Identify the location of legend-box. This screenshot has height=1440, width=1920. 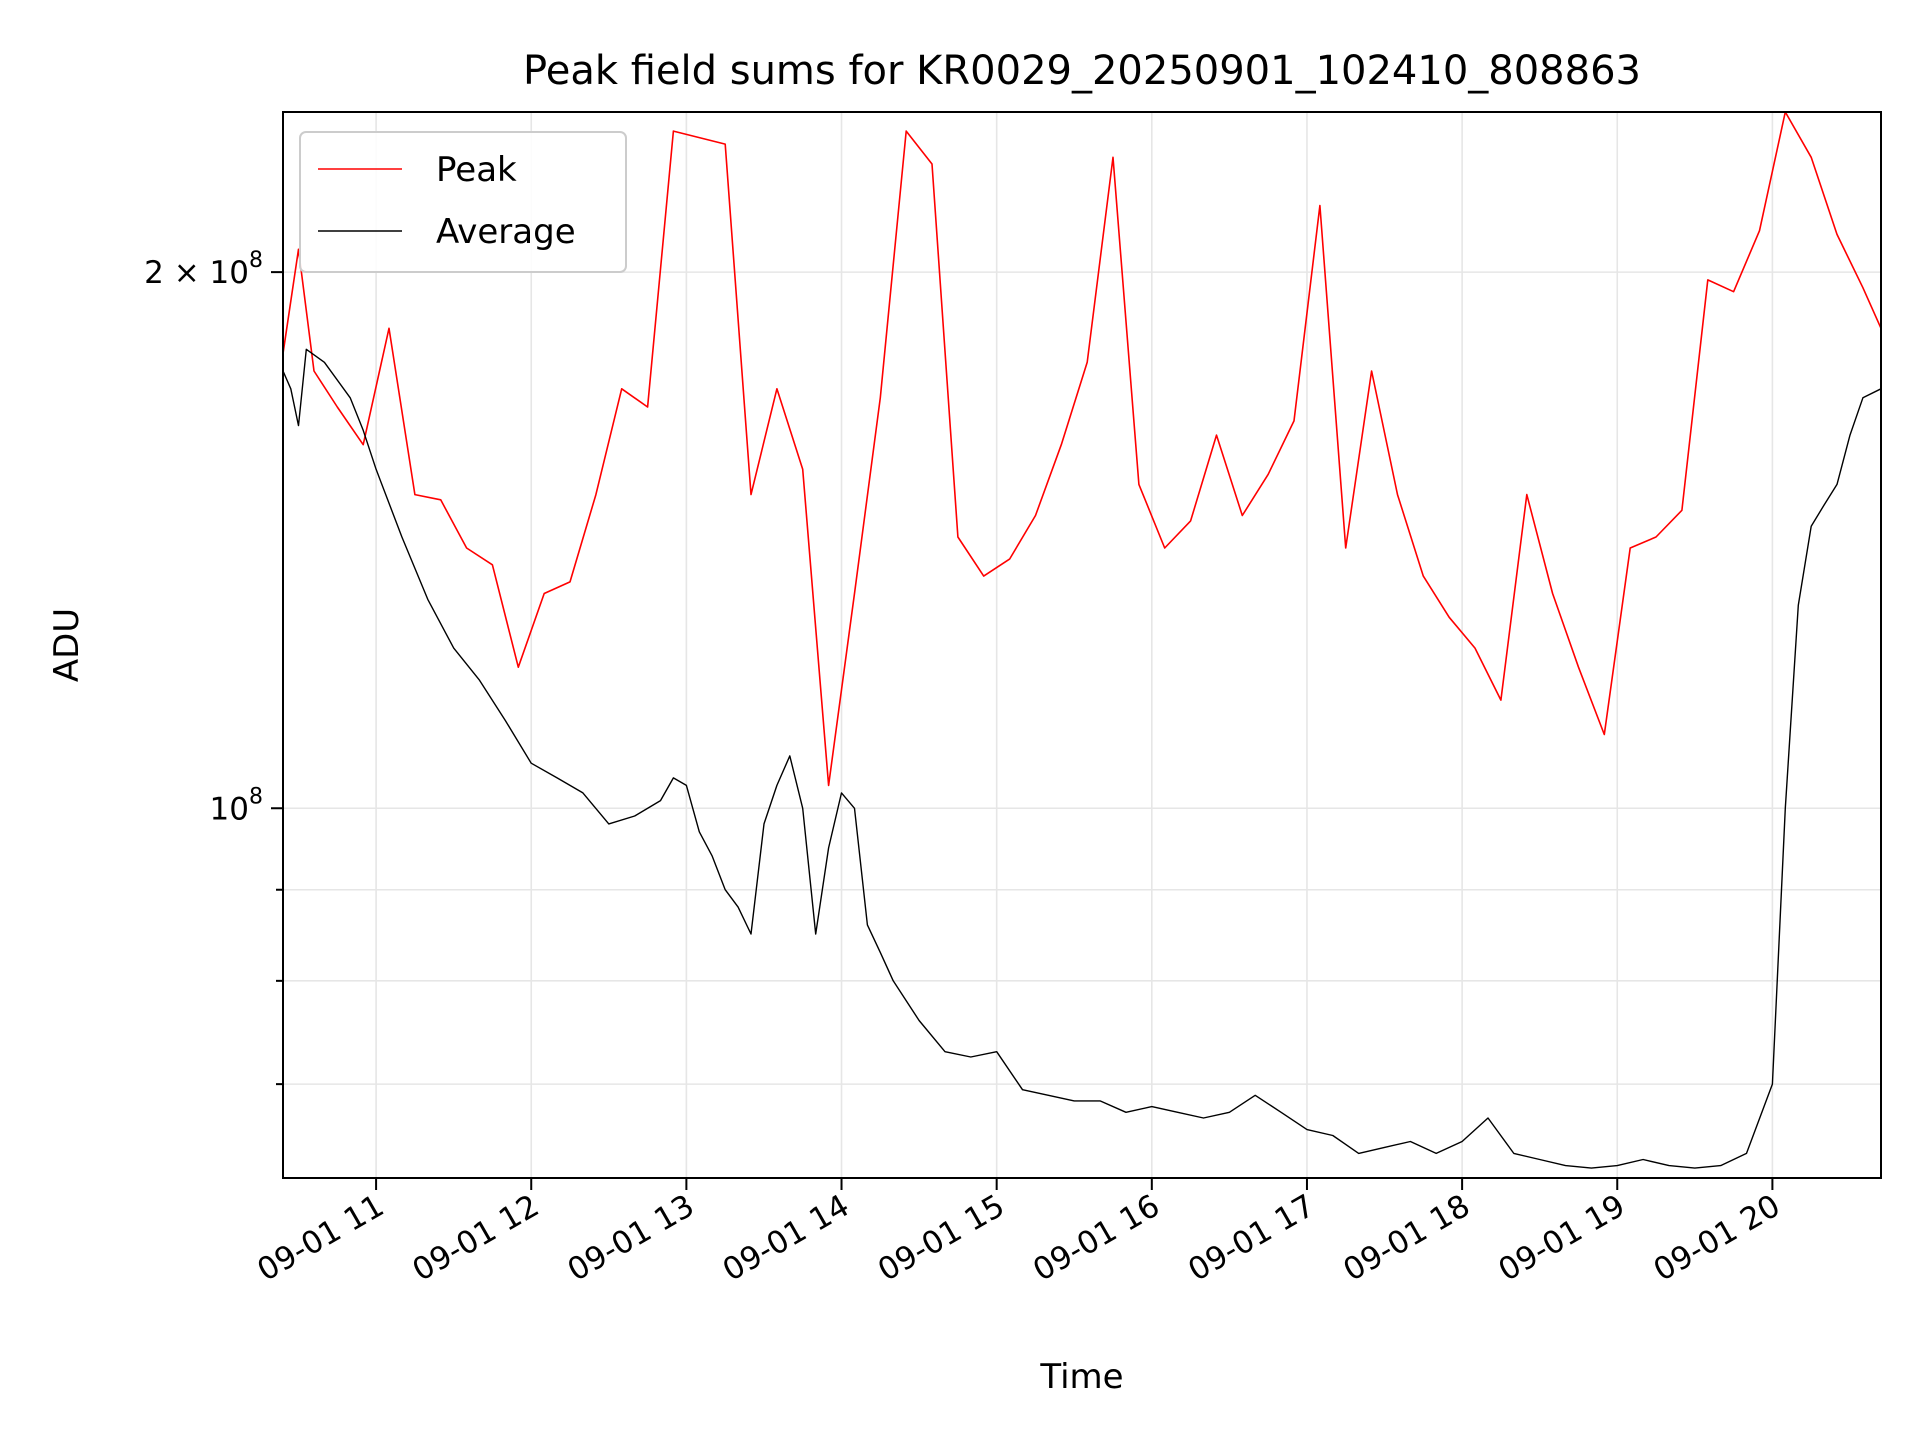
(463, 202).